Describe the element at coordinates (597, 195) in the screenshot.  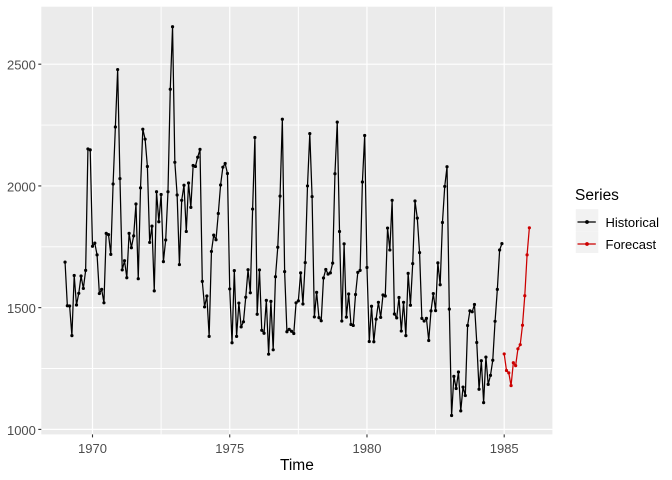
I see `svg-text: Series` at that location.